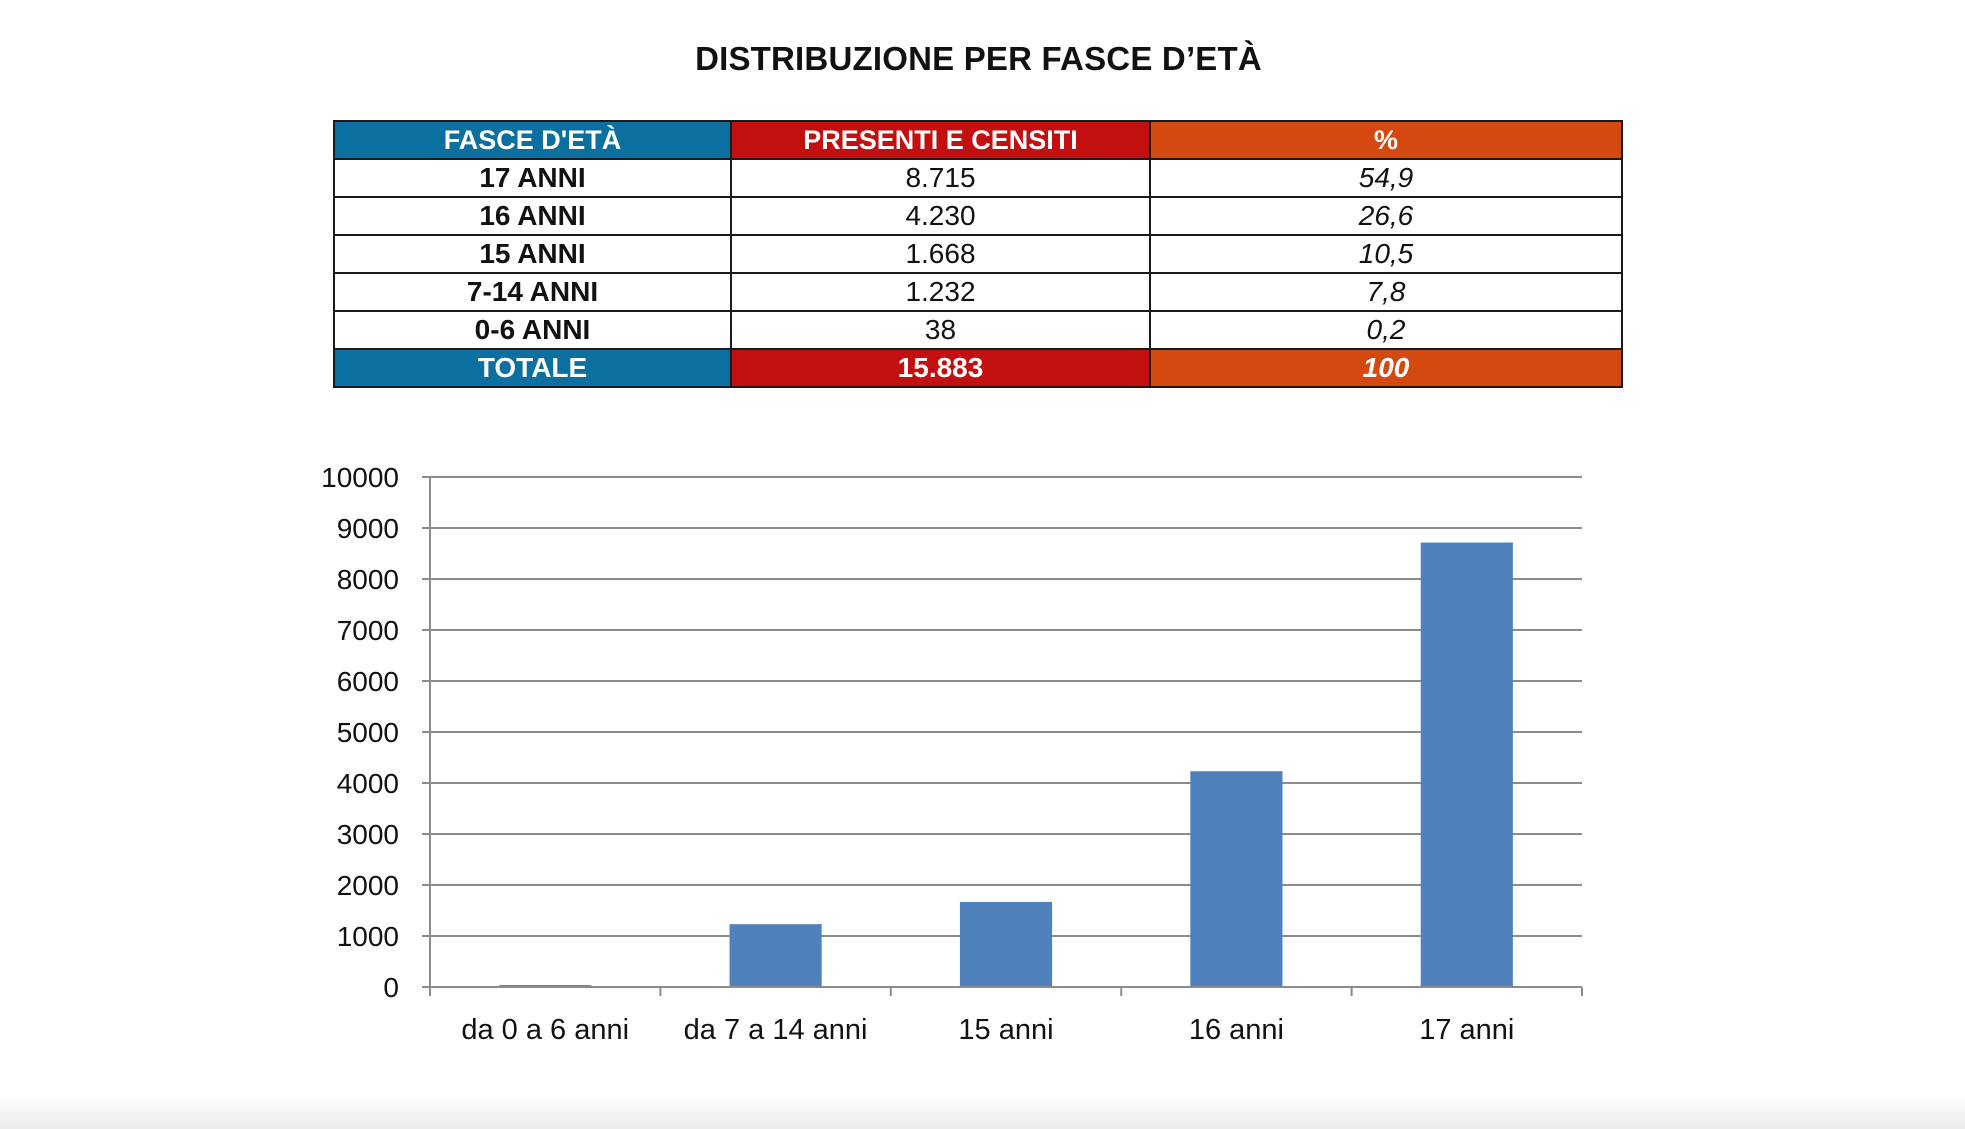 Image resolution: width=1965 pixels, height=1129 pixels. Describe the element at coordinates (545, 1030) in the screenshot. I see `x-category-label: da 0 a 6 anni` at that location.